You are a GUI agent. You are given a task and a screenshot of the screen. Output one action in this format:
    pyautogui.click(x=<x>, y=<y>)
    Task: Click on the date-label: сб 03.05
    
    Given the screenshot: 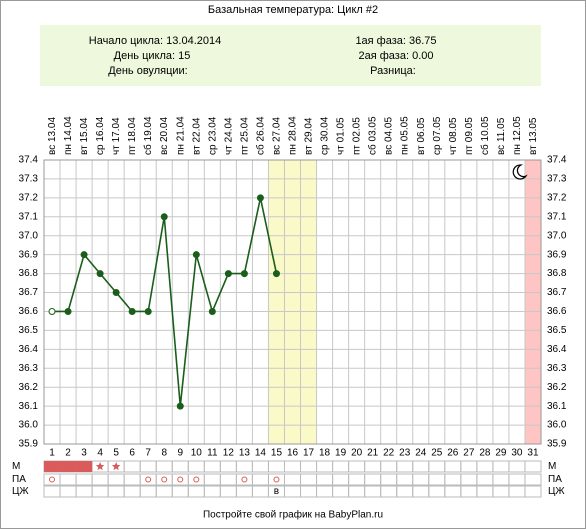 What is the action you would take?
    pyautogui.click(x=372, y=135)
    